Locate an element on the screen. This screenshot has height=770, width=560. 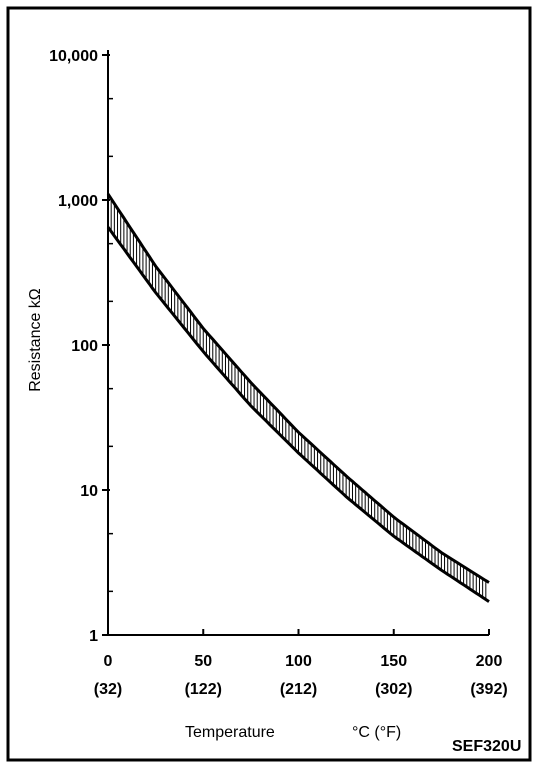
y-tick-label: 1 is located at coordinates (93, 636).